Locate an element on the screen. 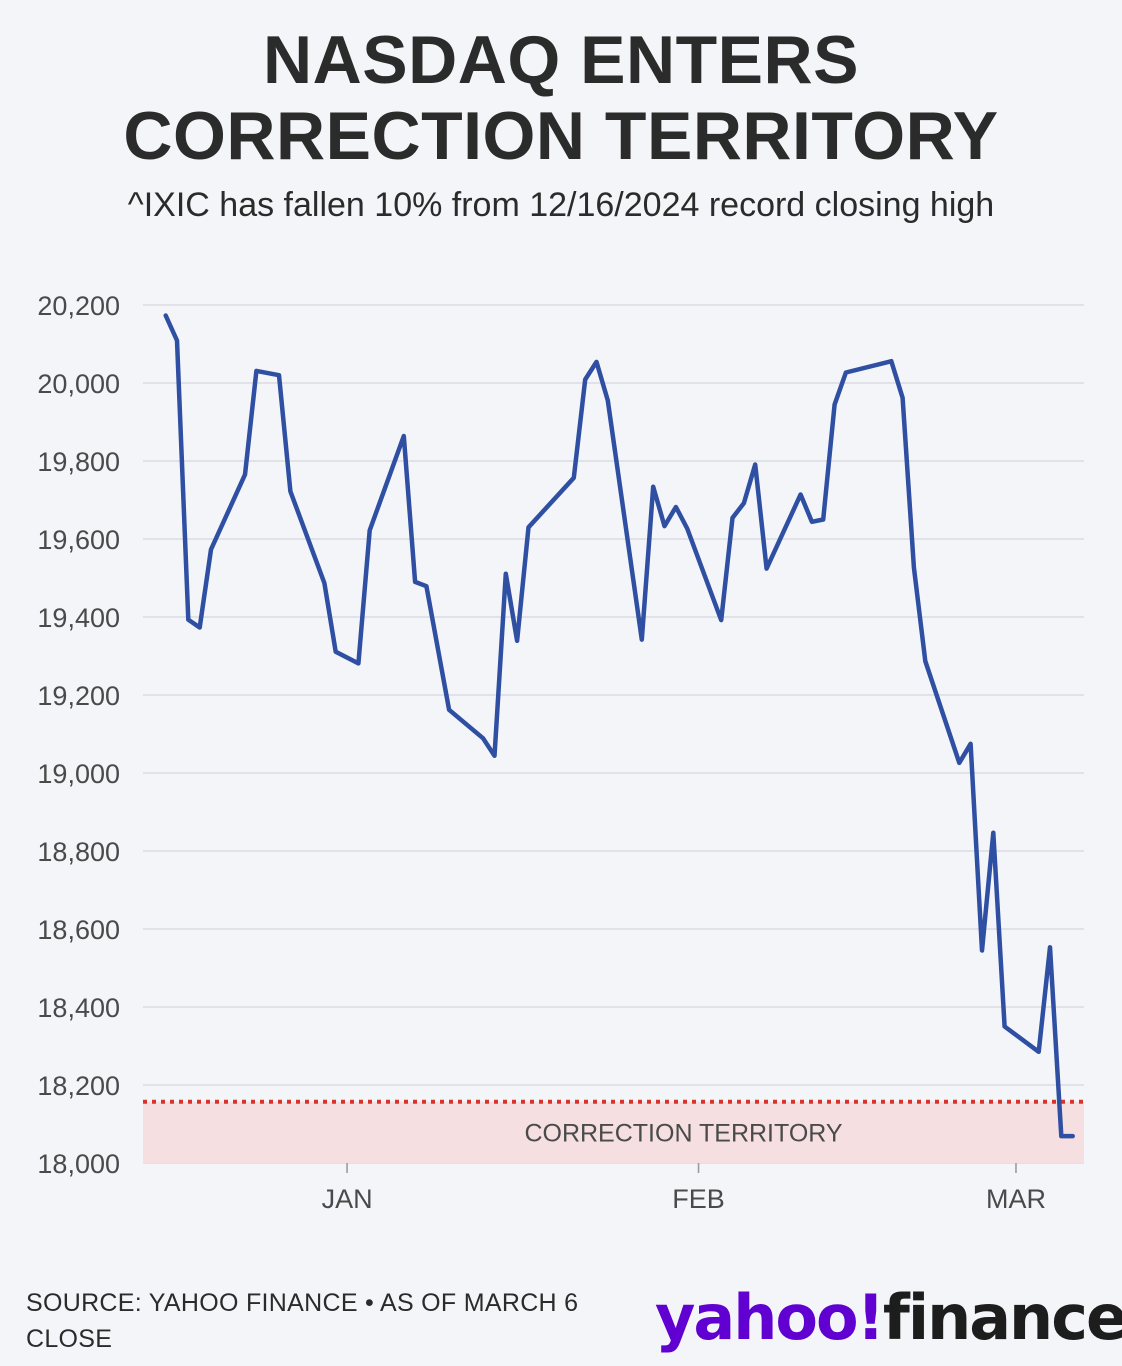 This screenshot has height=1366, width=1122. logo-brand: yahoo! is located at coordinates (770, 1317).